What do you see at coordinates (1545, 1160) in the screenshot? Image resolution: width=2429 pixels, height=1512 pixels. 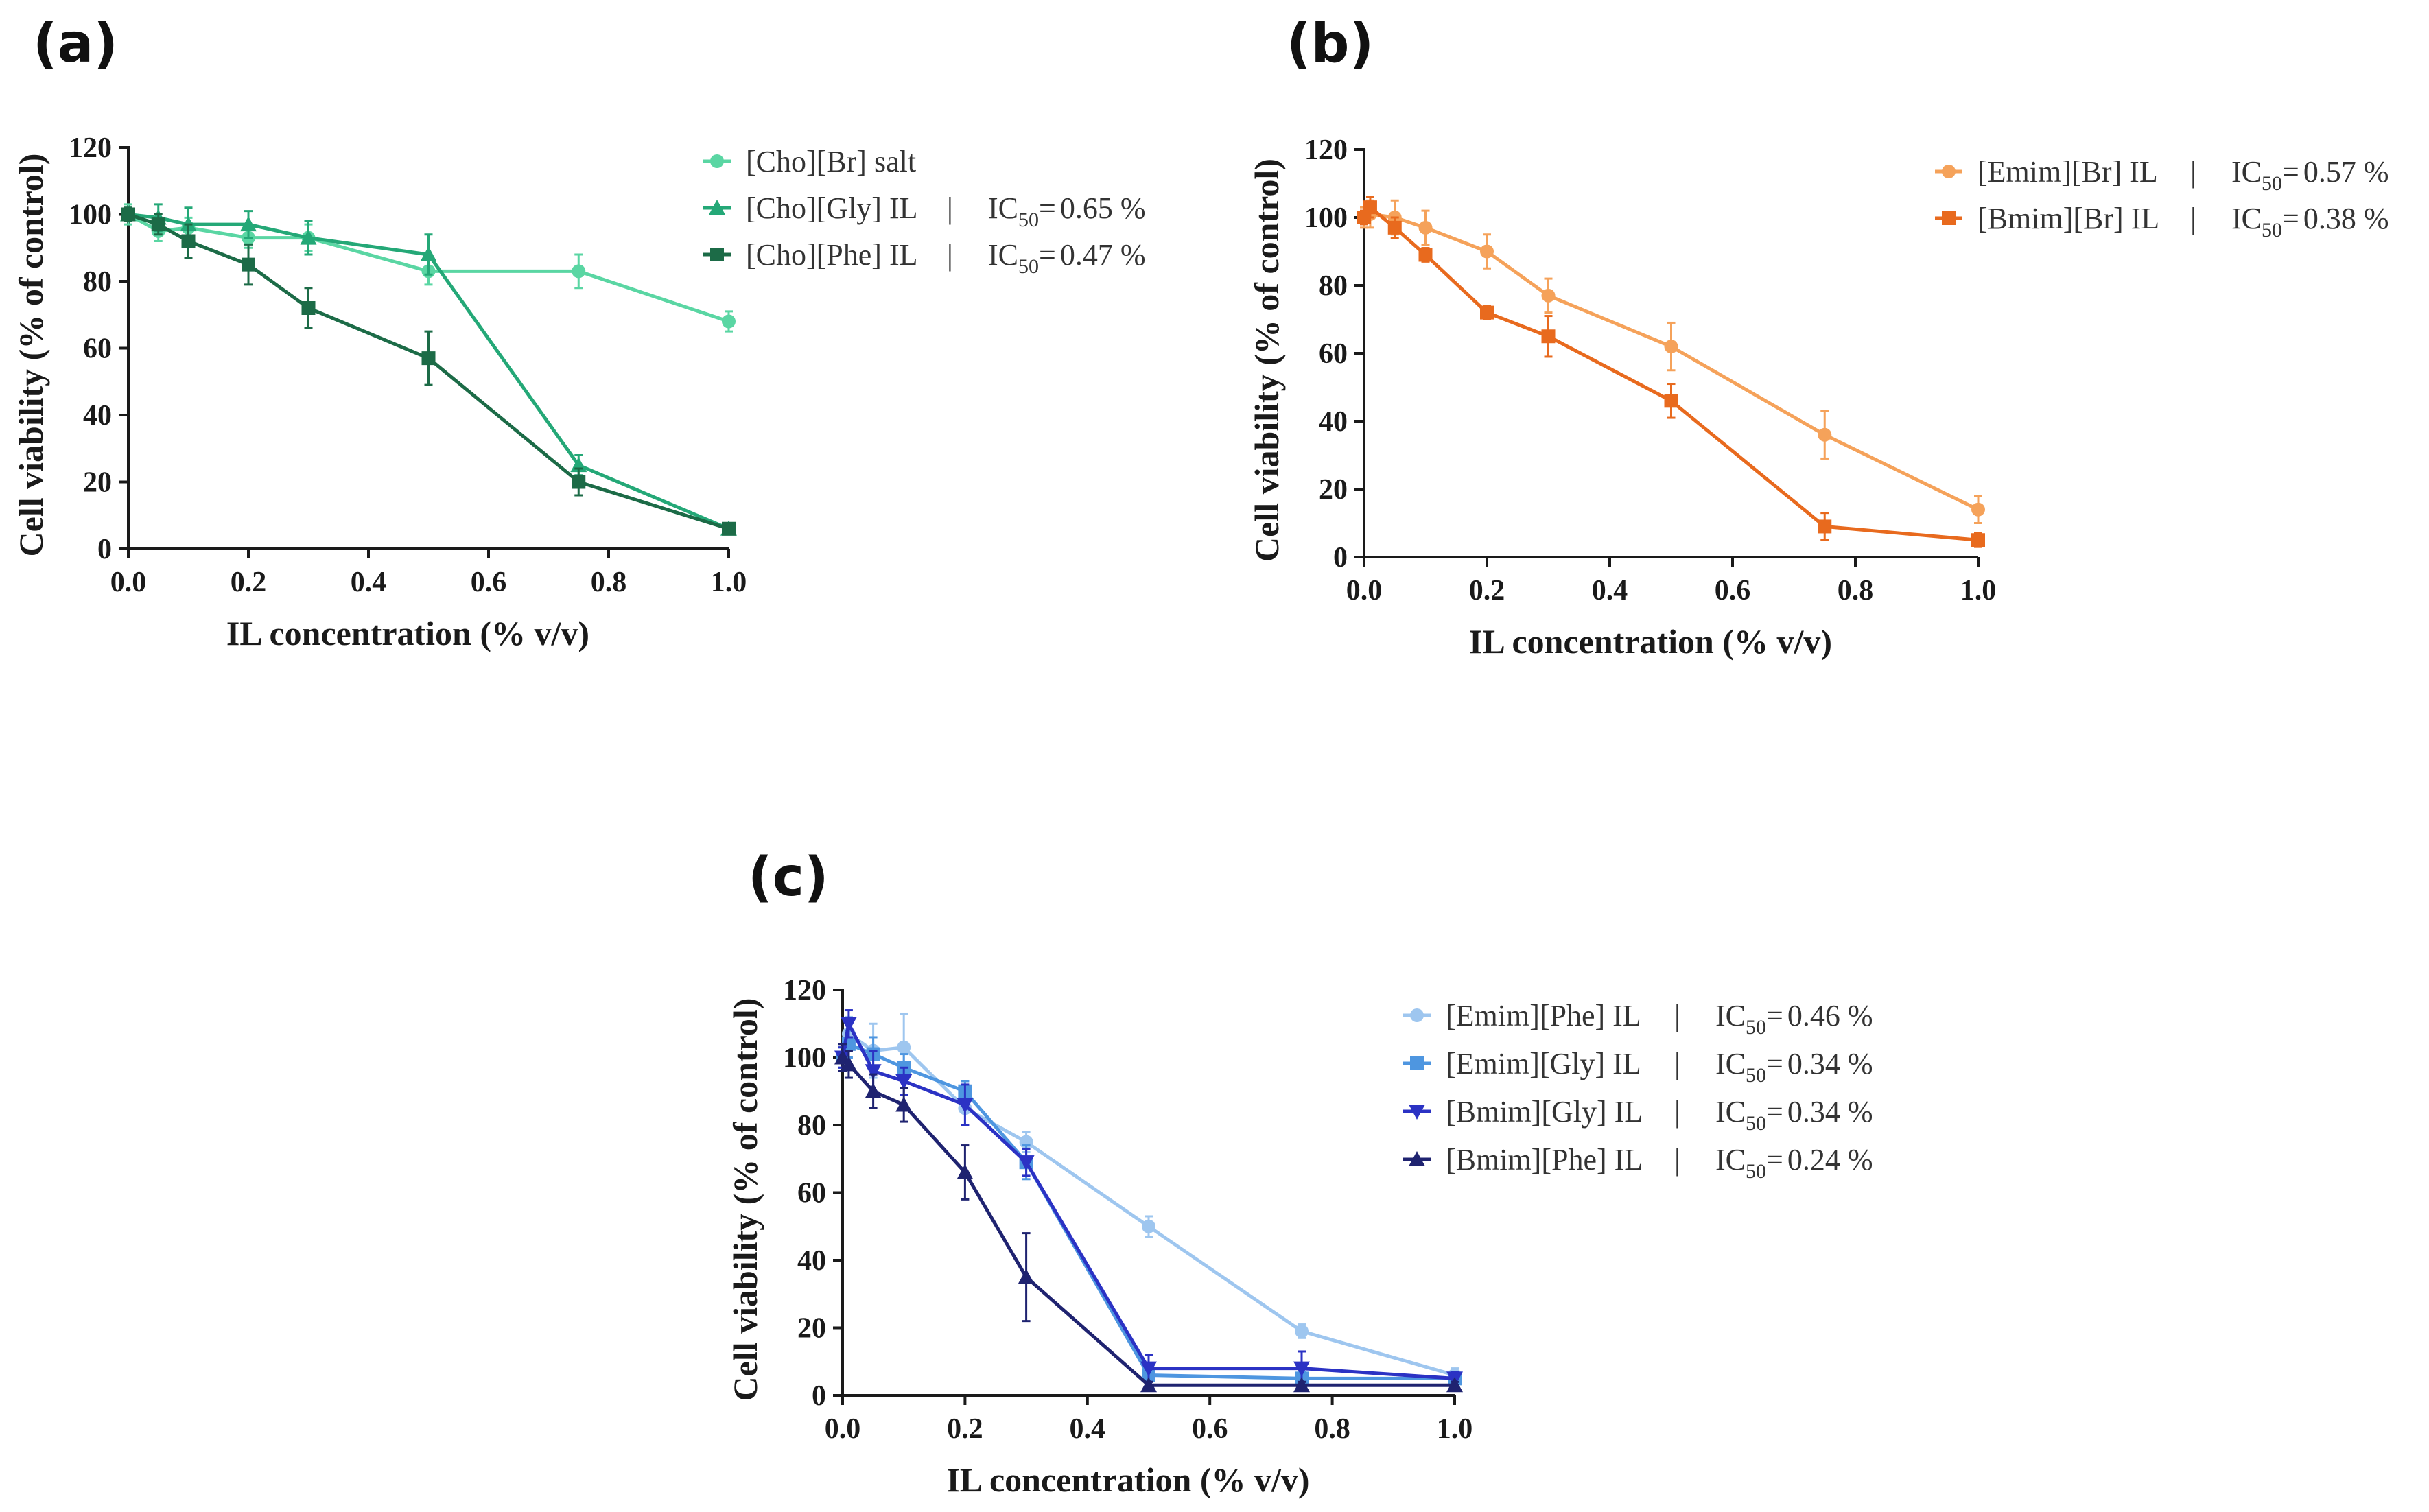 I see `legend-label: [Bmim][Phe] IL` at bounding box center [1545, 1160].